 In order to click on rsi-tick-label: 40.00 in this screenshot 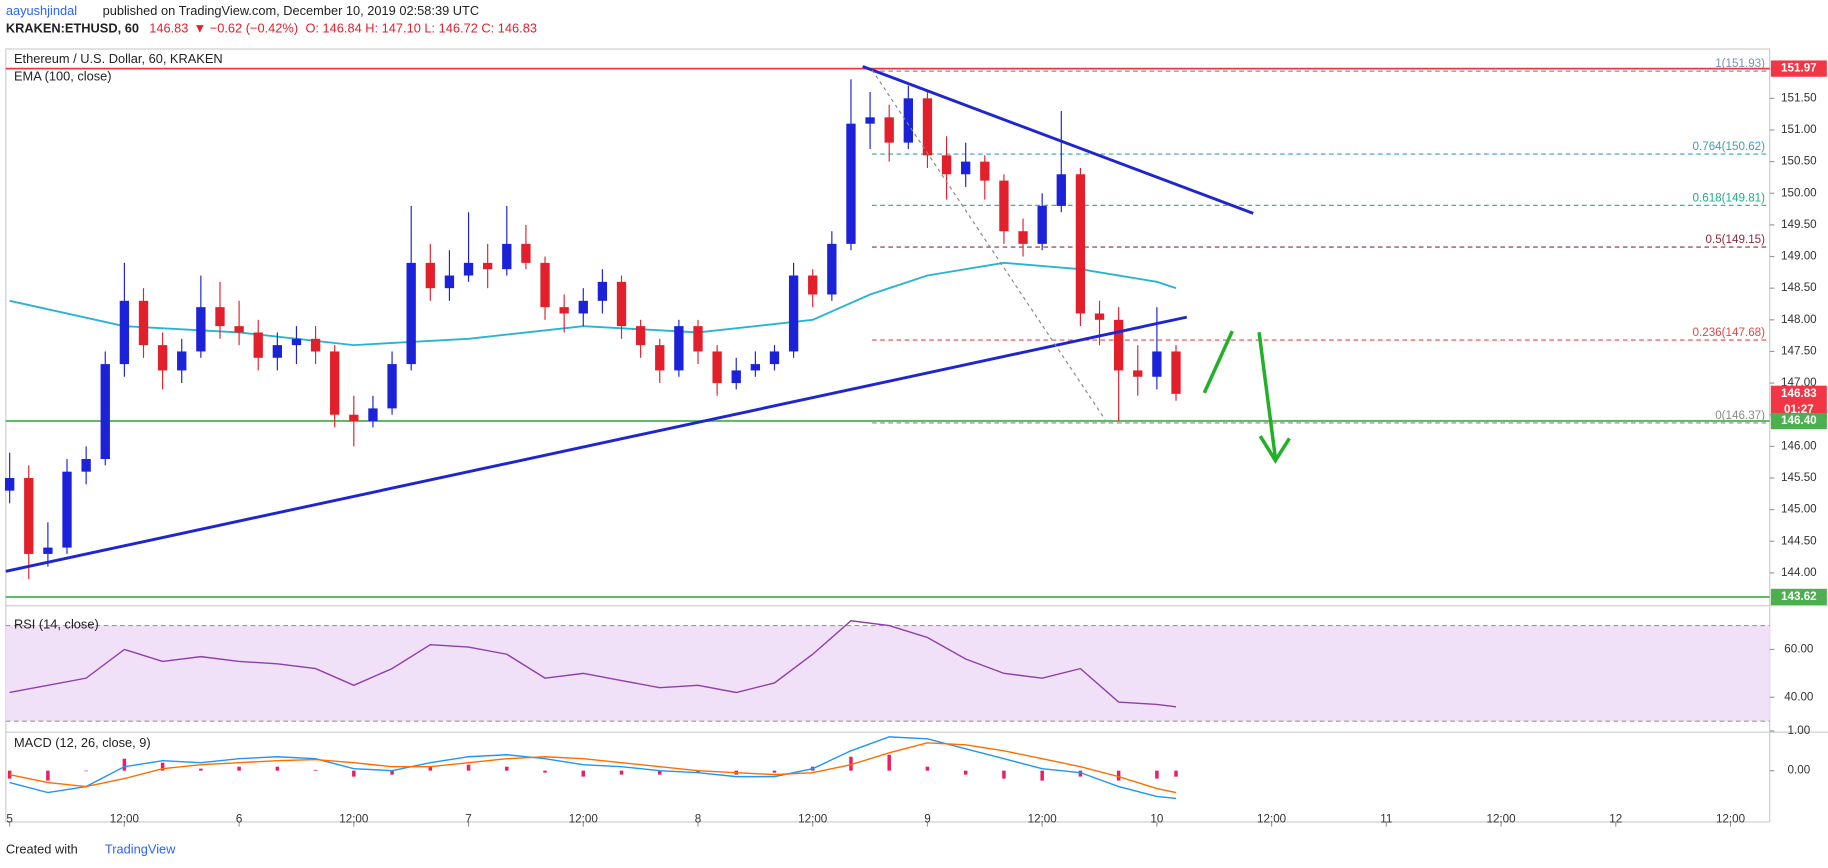, I will do `click(1799, 696)`.